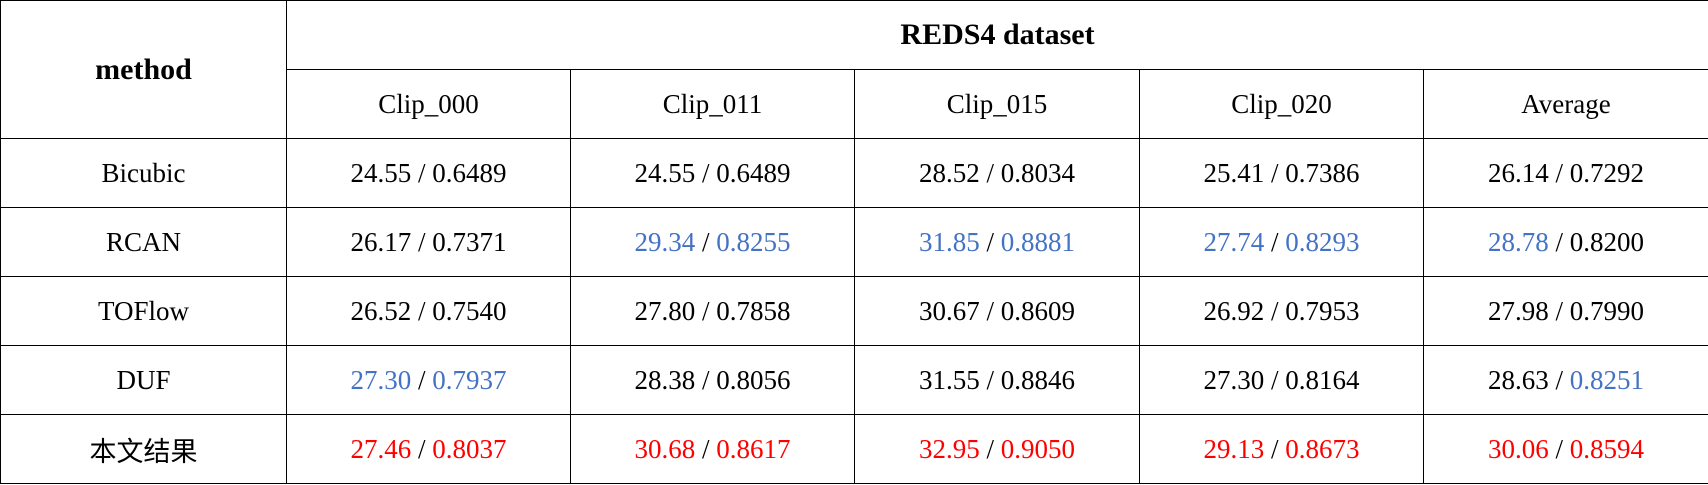  Describe the element at coordinates (1281, 380) in the screenshot. I see `metric-cell: 27.30 / 0.8164` at that location.